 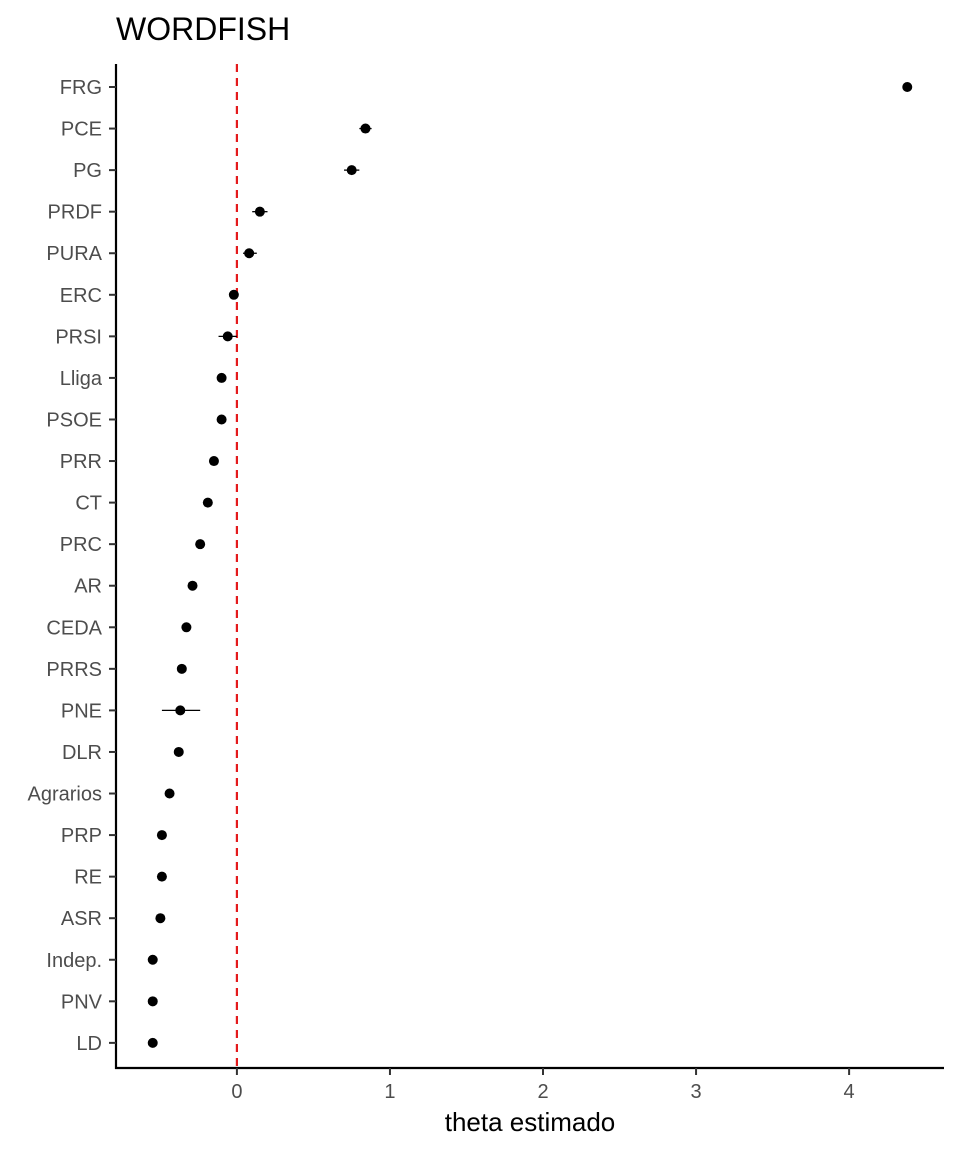 What do you see at coordinates (389, 1092) in the screenshot?
I see `x-tick-label: 1` at bounding box center [389, 1092].